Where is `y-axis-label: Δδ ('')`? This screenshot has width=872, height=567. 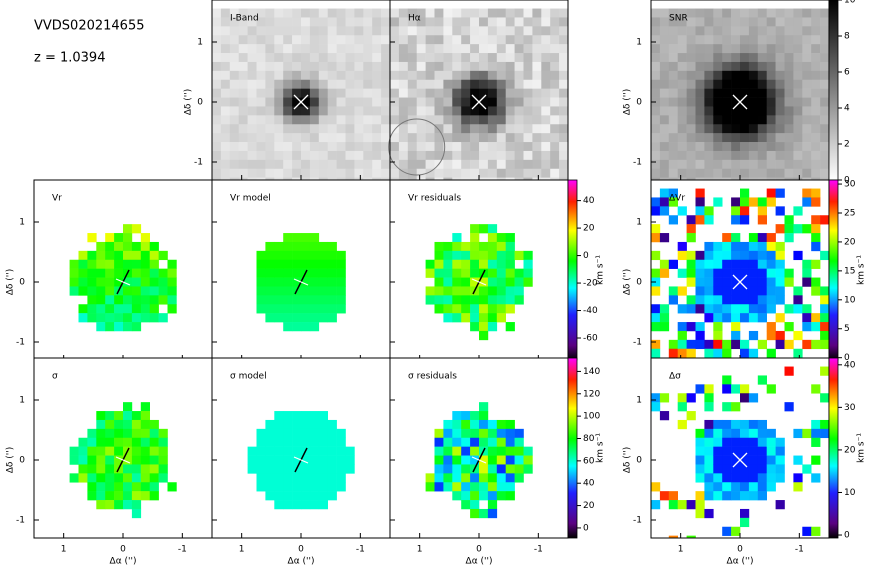
y-axis-label: Δδ ('') is located at coordinates (628, 460).